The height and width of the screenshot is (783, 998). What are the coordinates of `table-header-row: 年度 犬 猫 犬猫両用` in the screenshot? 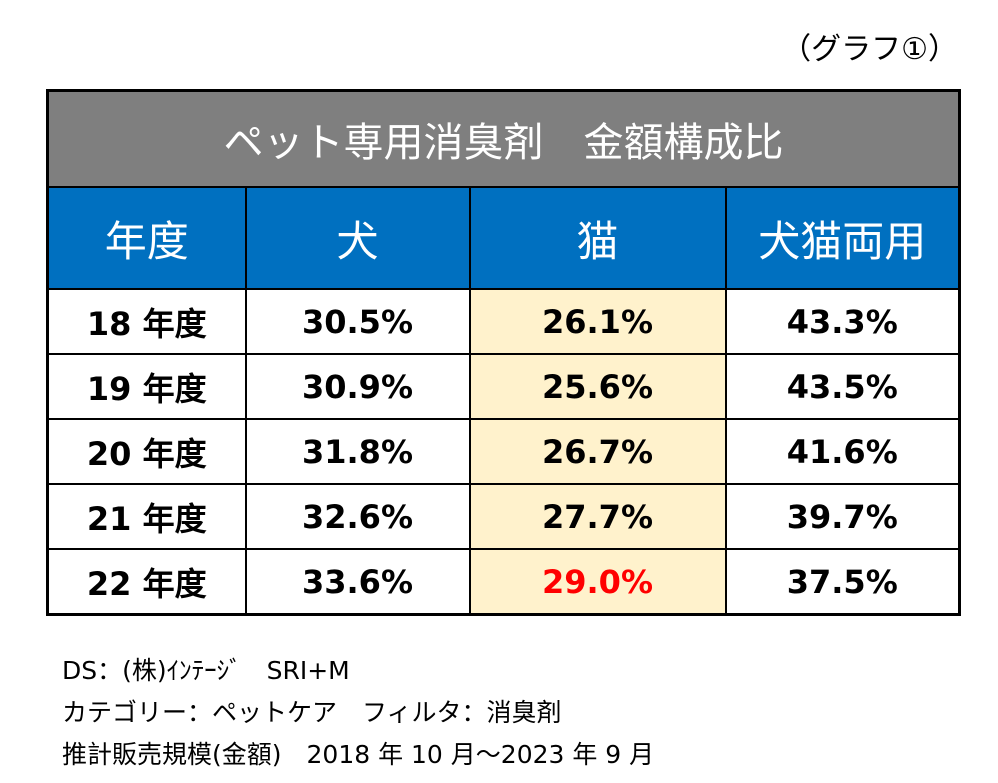 It's located at (503, 238).